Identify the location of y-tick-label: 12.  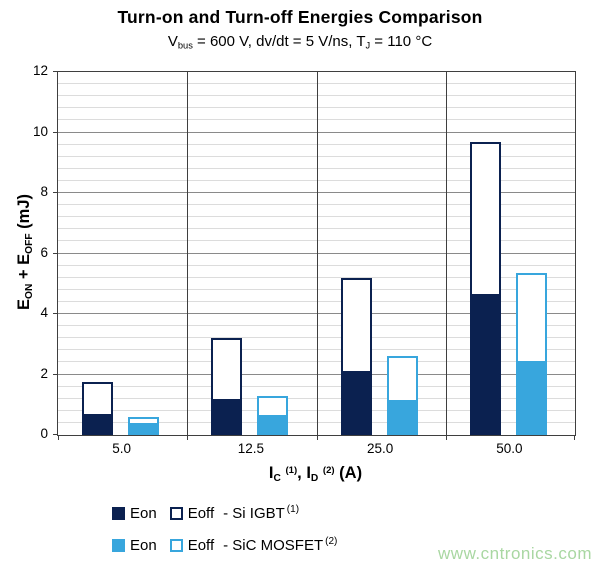
(40, 70).